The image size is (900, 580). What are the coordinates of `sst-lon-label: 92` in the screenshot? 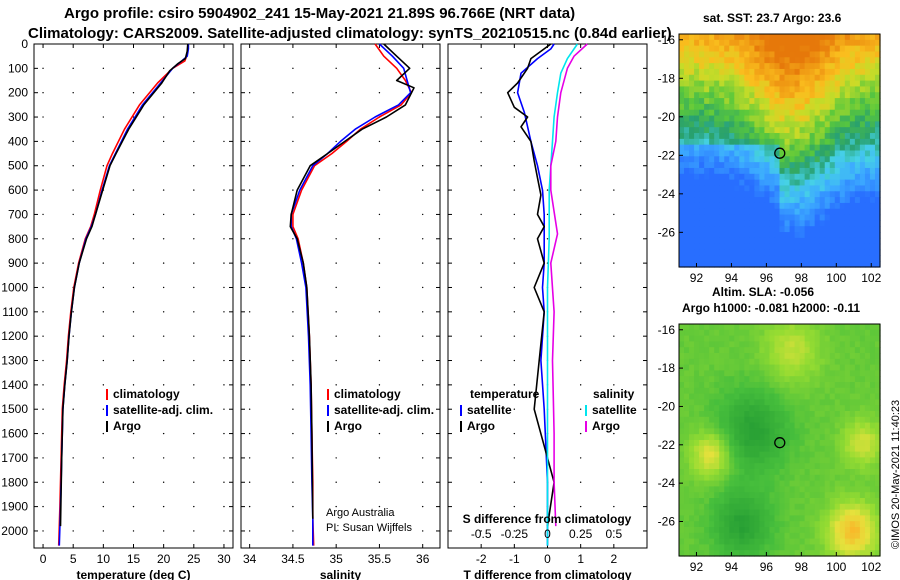 It's located at (697, 278).